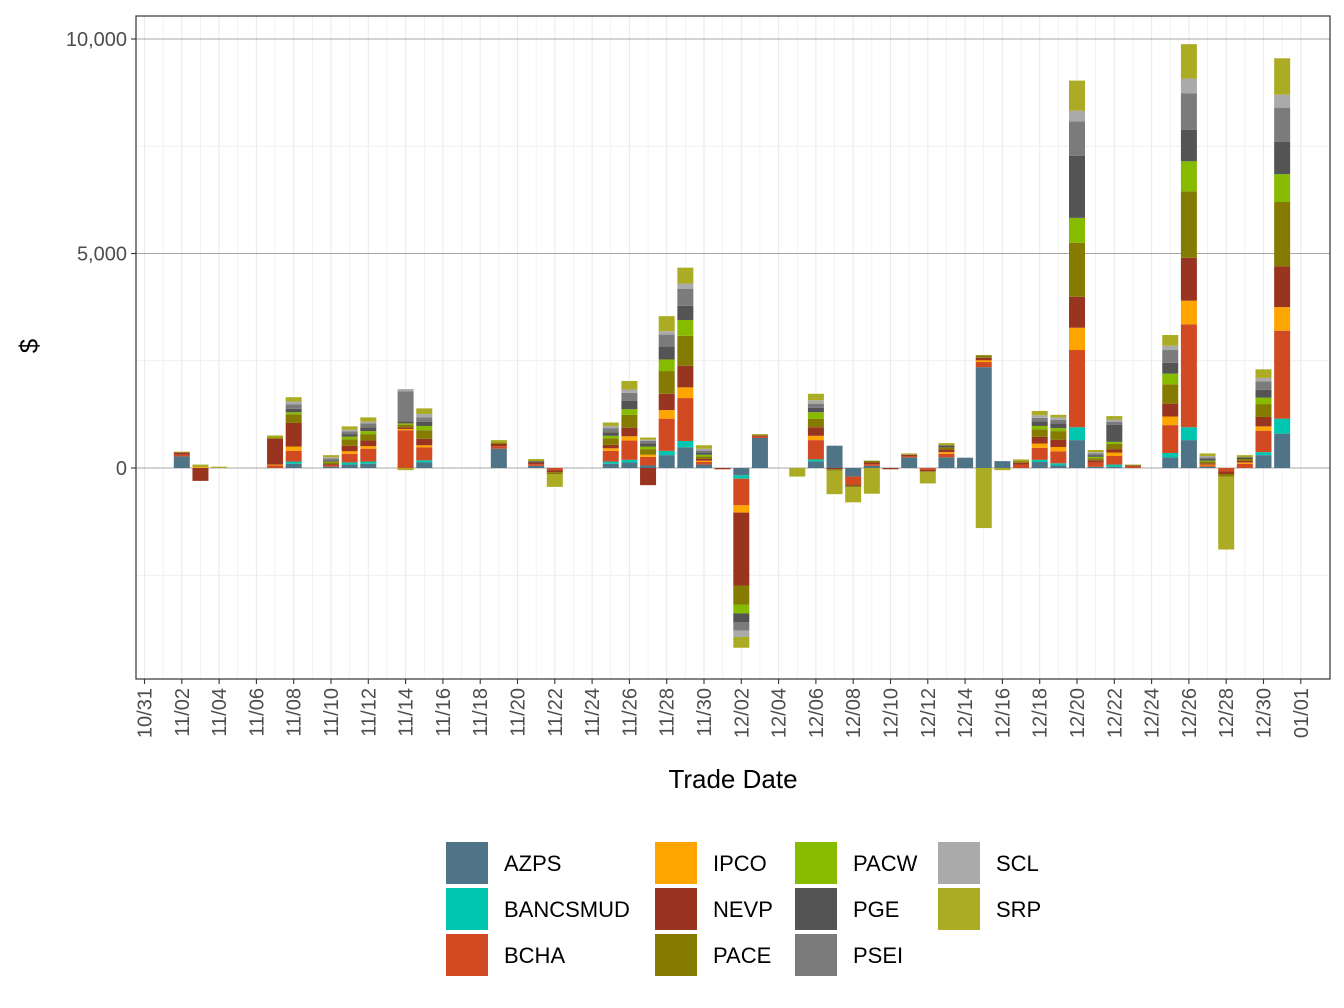 The image size is (1344, 1008). Describe the element at coordinates (183, 712) in the screenshot. I see `x-tick-label: 11/02` at that location.